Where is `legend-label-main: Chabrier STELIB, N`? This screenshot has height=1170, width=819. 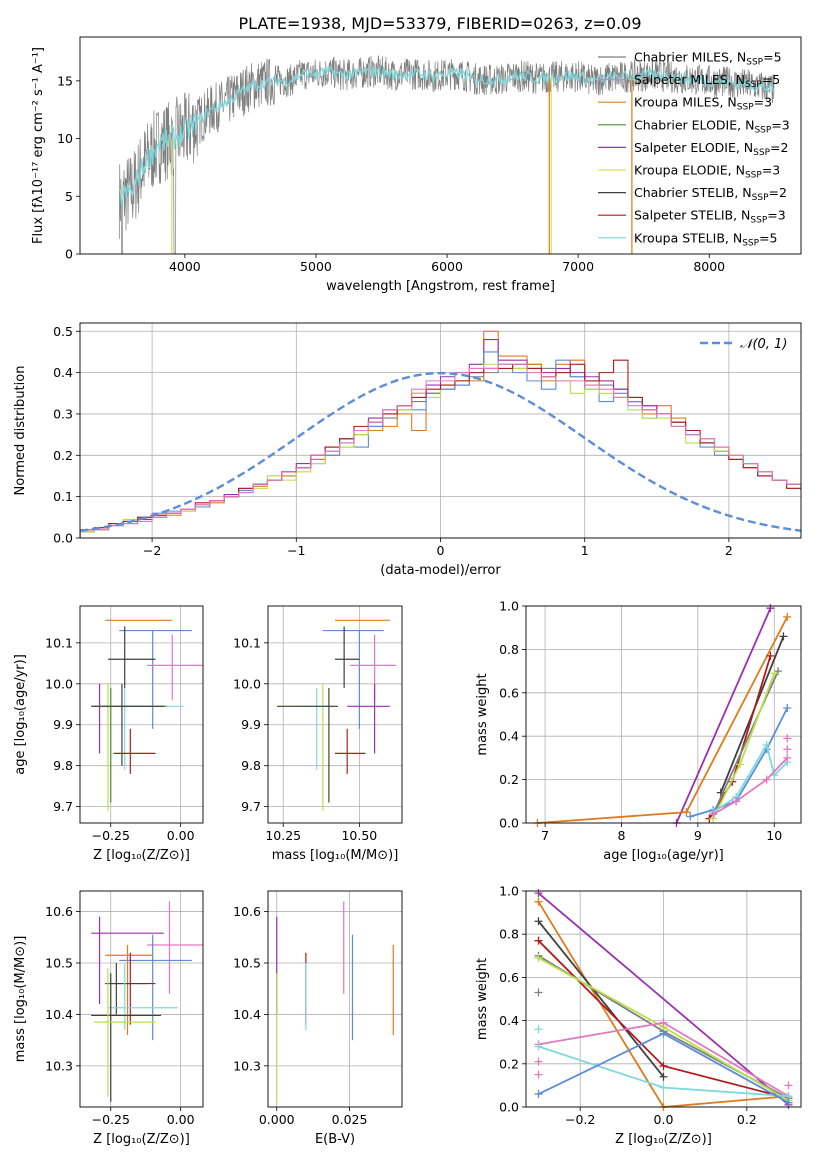
legend-label-main: Chabrier STELIB, N is located at coordinates (693, 192).